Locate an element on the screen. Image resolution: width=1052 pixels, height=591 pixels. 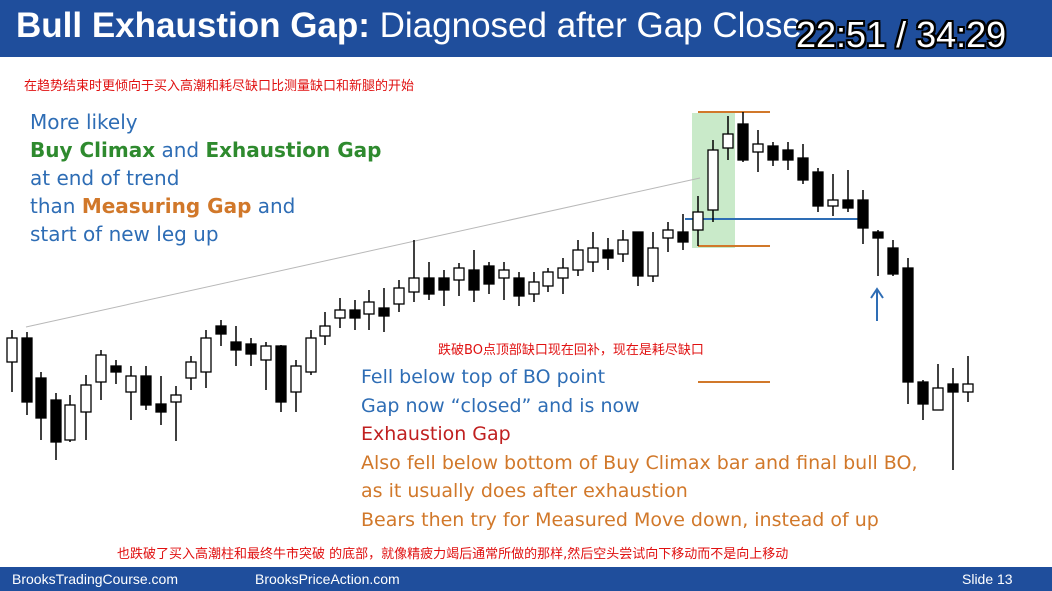
than-label: than is located at coordinates (56, 206).